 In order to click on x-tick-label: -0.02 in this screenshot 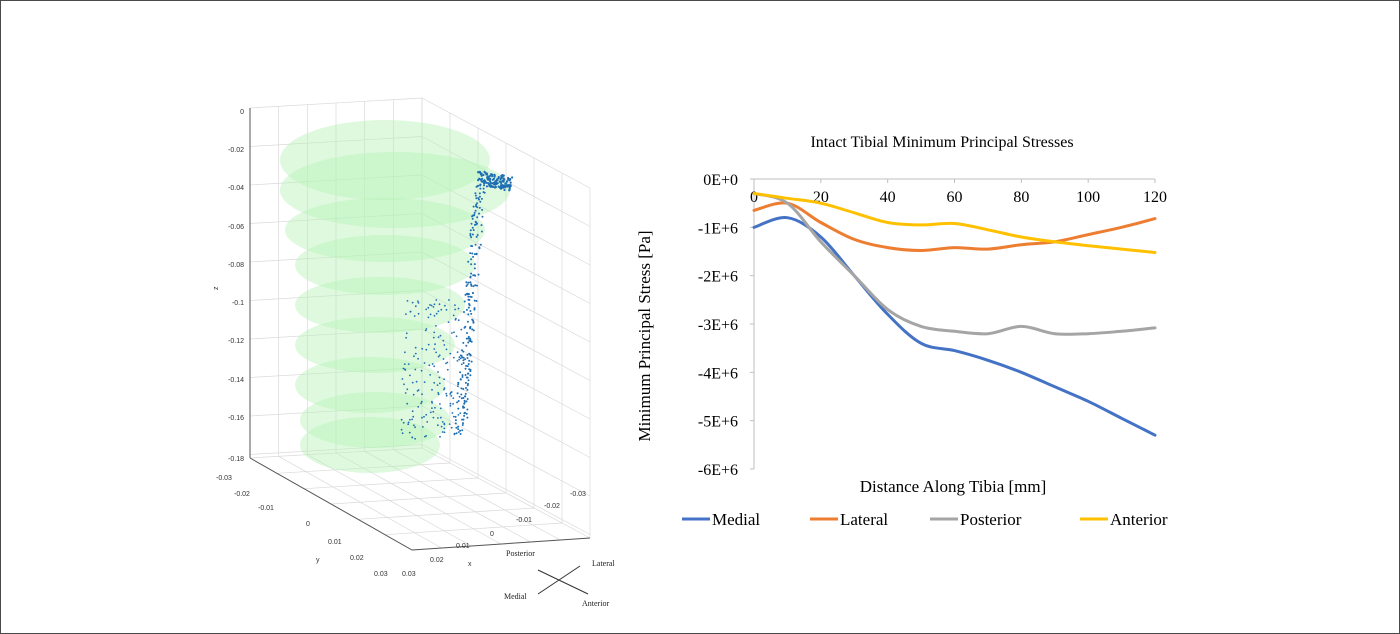, I will do `click(552, 506)`.